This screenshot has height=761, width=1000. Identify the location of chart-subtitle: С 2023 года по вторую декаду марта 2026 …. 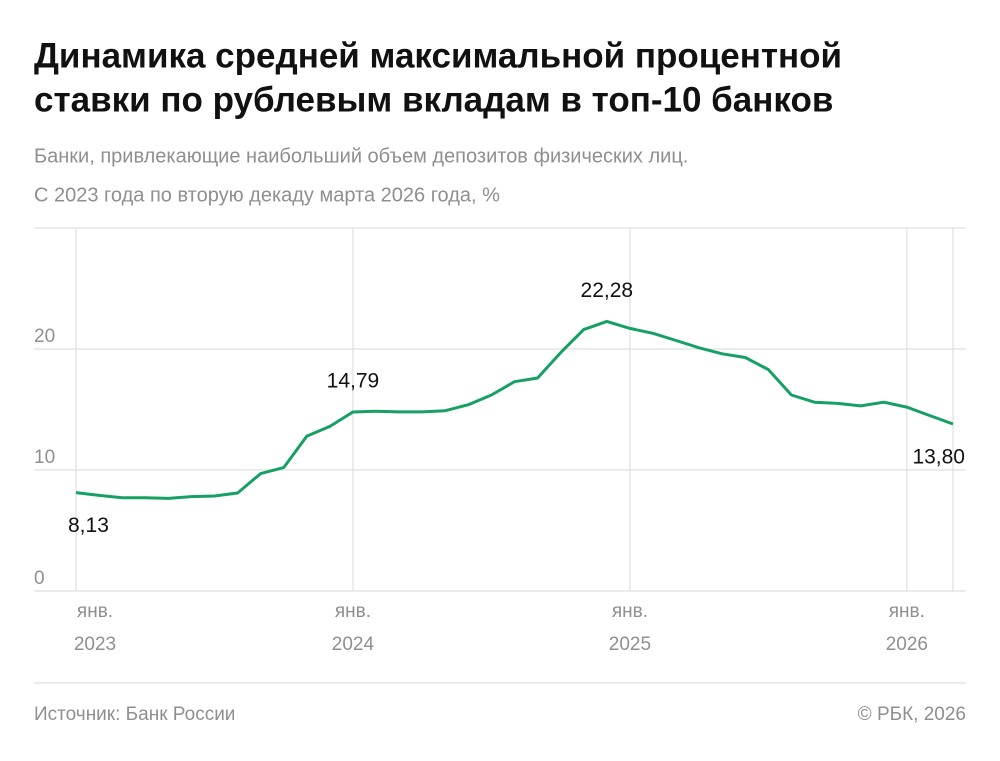
(267, 195).